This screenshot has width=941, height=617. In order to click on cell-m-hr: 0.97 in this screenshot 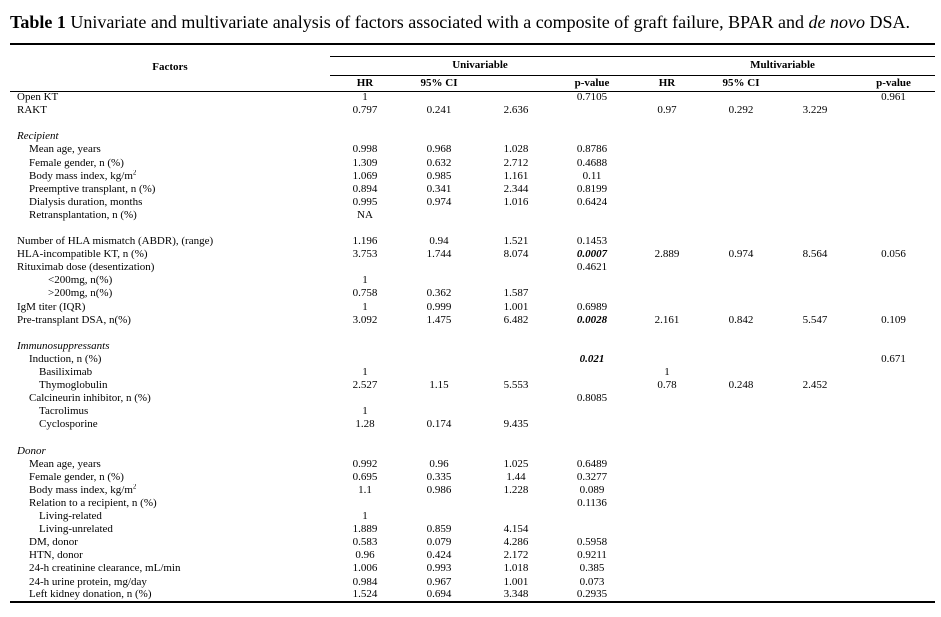, I will do `click(667, 110)`.